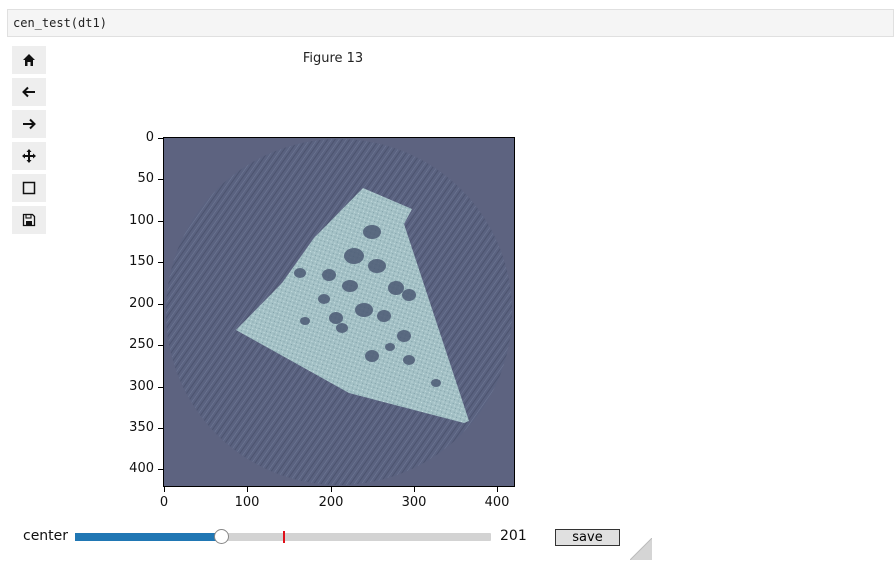 Image resolution: width=894 pixels, height=565 pixels. I want to click on arrow-left-icon, so click(28, 92).